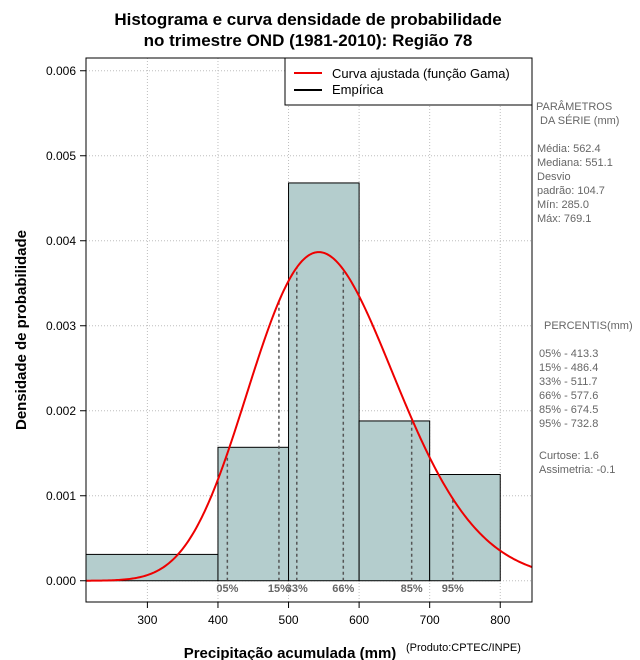 The height and width of the screenshot is (660, 640). Describe the element at coordinates (574, 106) in the screenshot. I see `params-heading-1: PARÂMETROS` at that location.